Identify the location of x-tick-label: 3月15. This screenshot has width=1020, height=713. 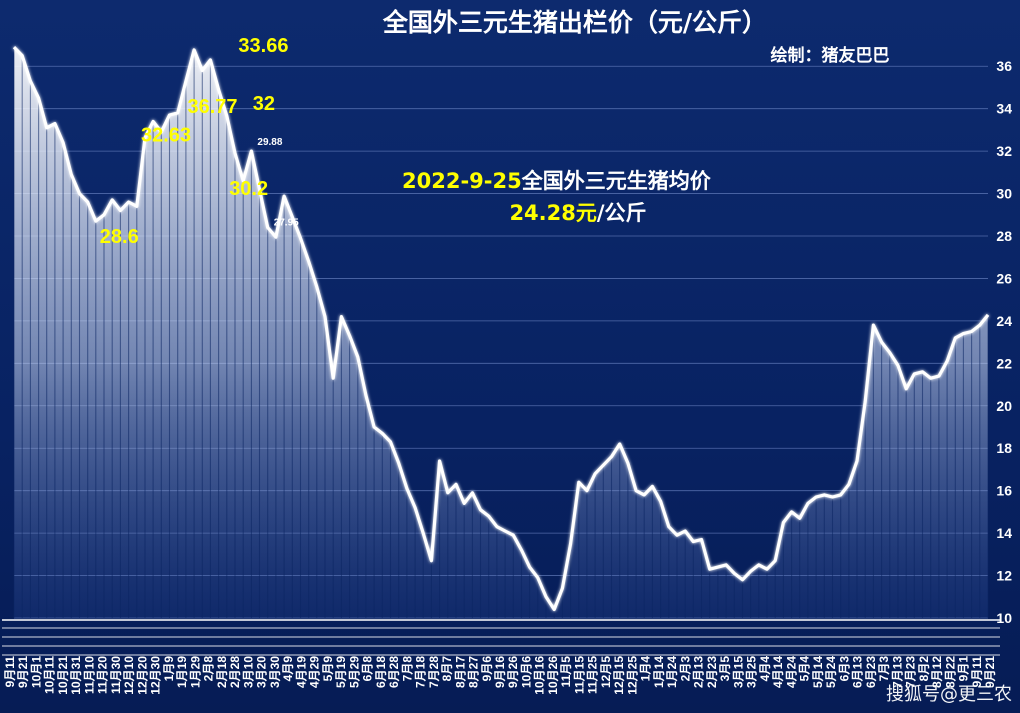
(738, 672).